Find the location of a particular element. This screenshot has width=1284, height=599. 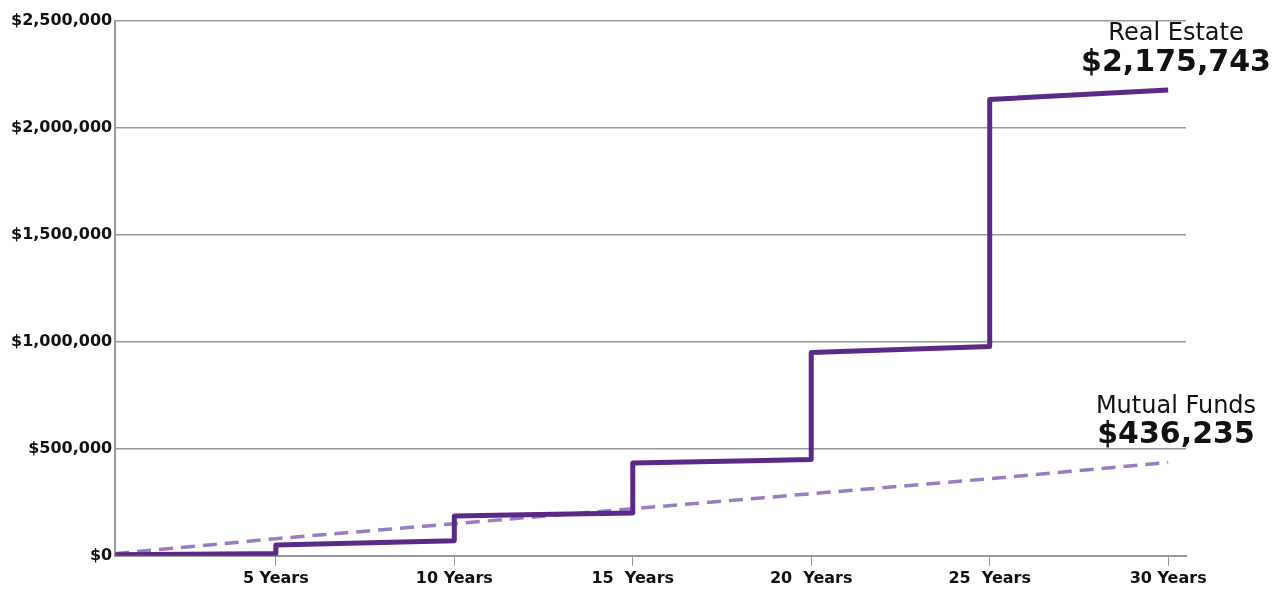

x-tick-label: 25 Years is located at coordinates (989, 577).